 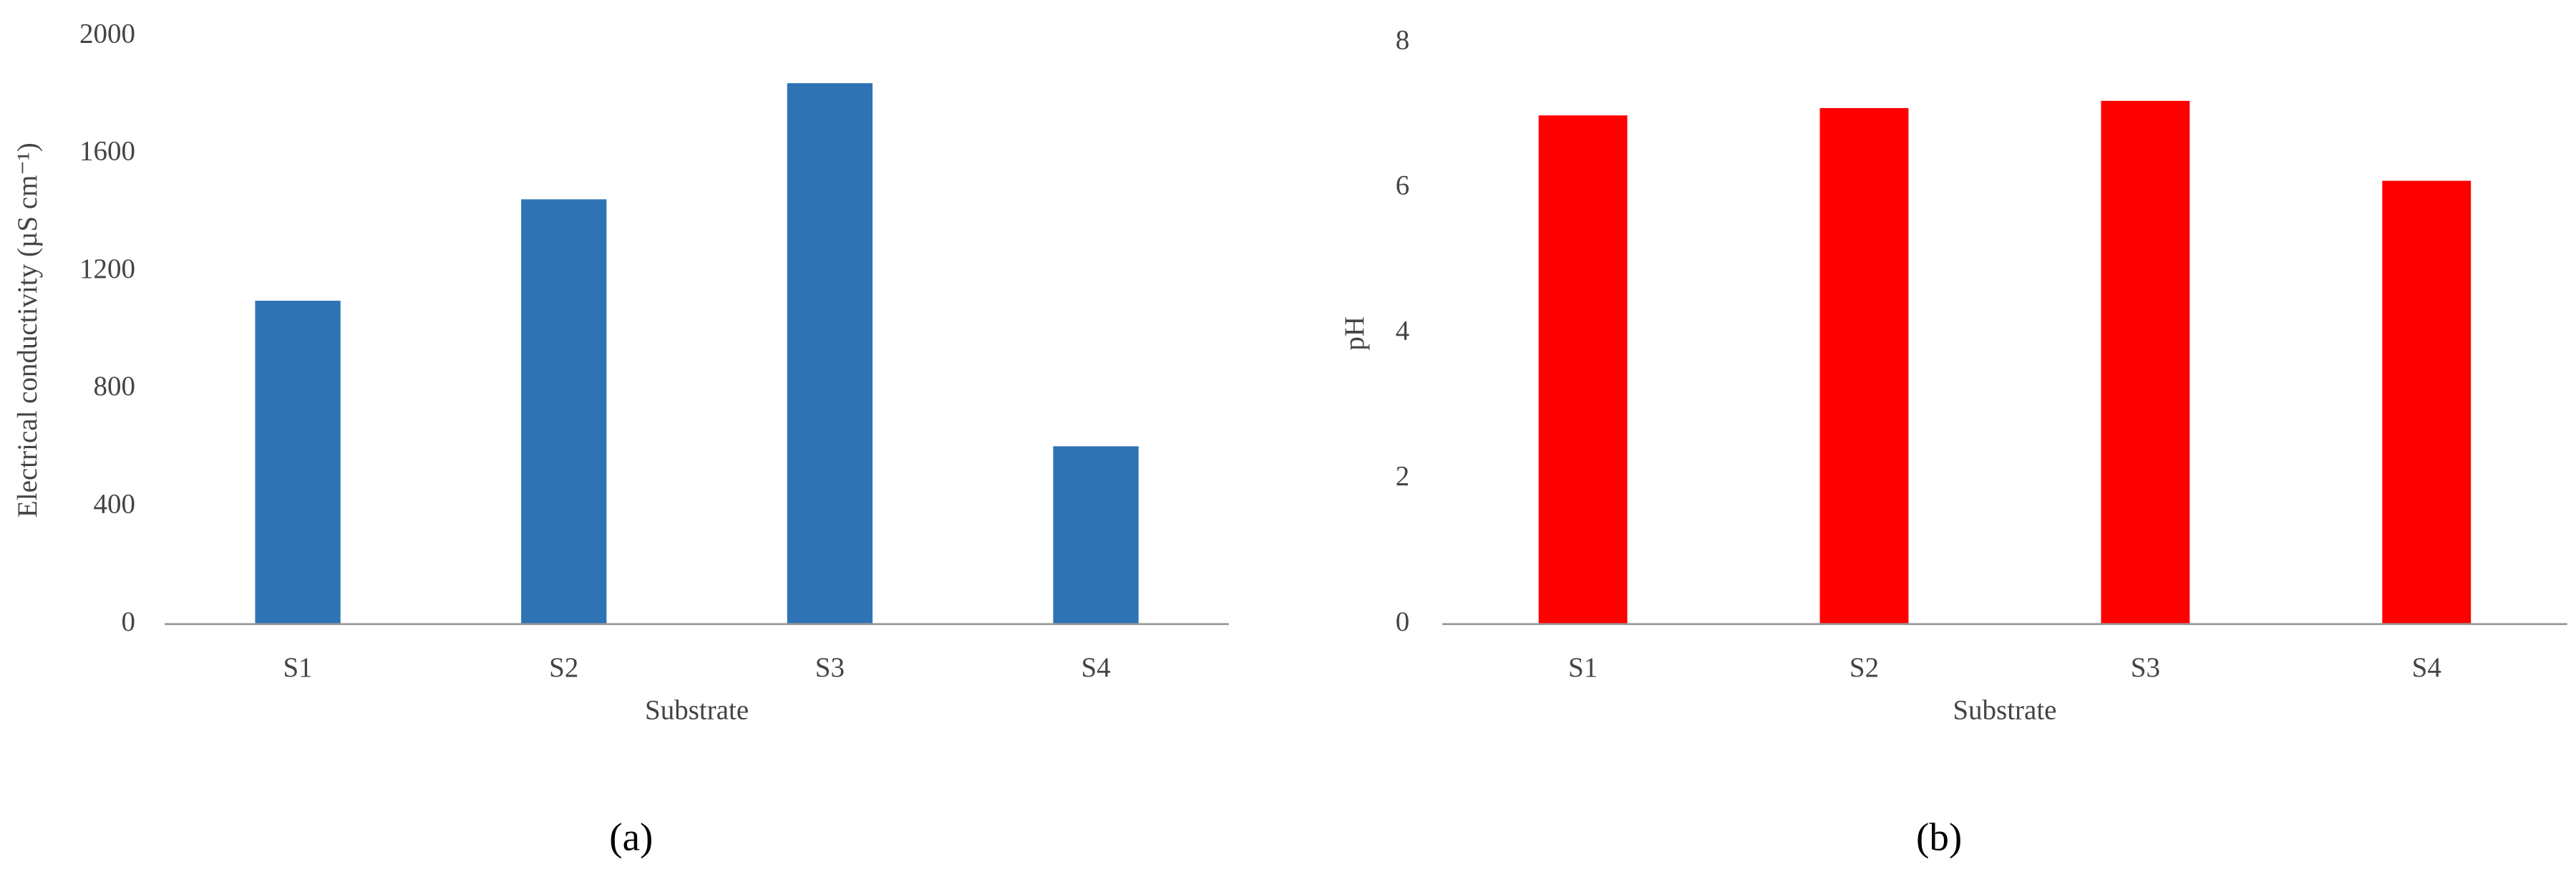 What do you see at coordinates (1939, 836) in the screenshot?
I see `panel-label: (b)` at bounding box center [1939, 836].